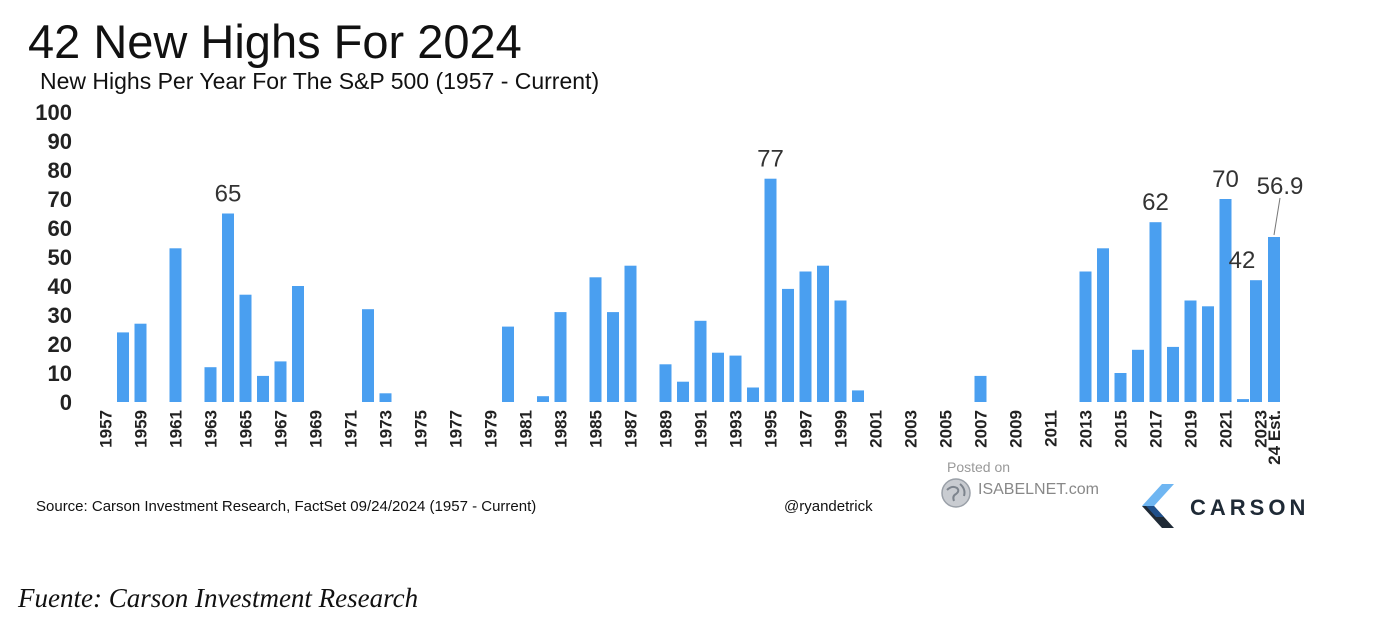 The height and width of the screenshot is (634, 1388). I want to click on x-tick-label: 1977, so click(456, 429).